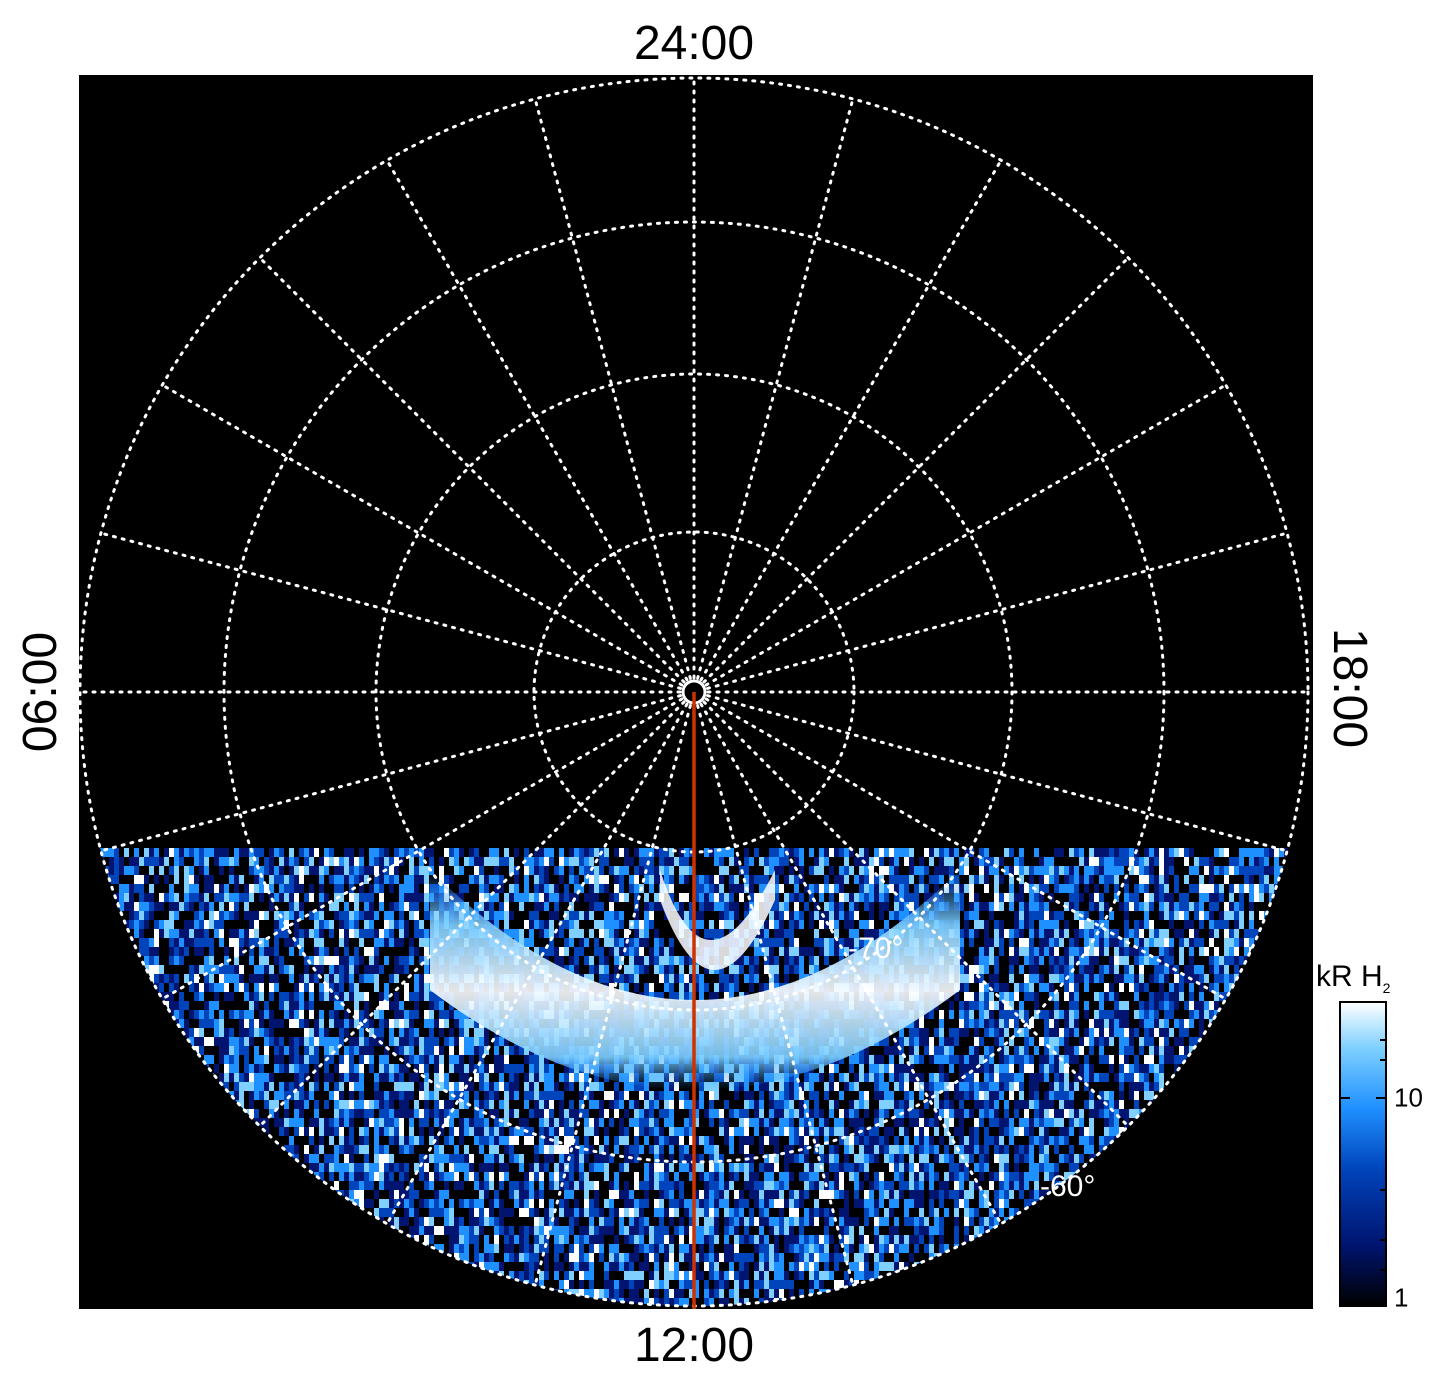 Image resolution: width=1447 pixels, height=1384 pixels. What do you see at coordinates (1067, 1186) in the screenshot?
I see `latitude-label-60: -60°` at bounding box center [1067, 1186].